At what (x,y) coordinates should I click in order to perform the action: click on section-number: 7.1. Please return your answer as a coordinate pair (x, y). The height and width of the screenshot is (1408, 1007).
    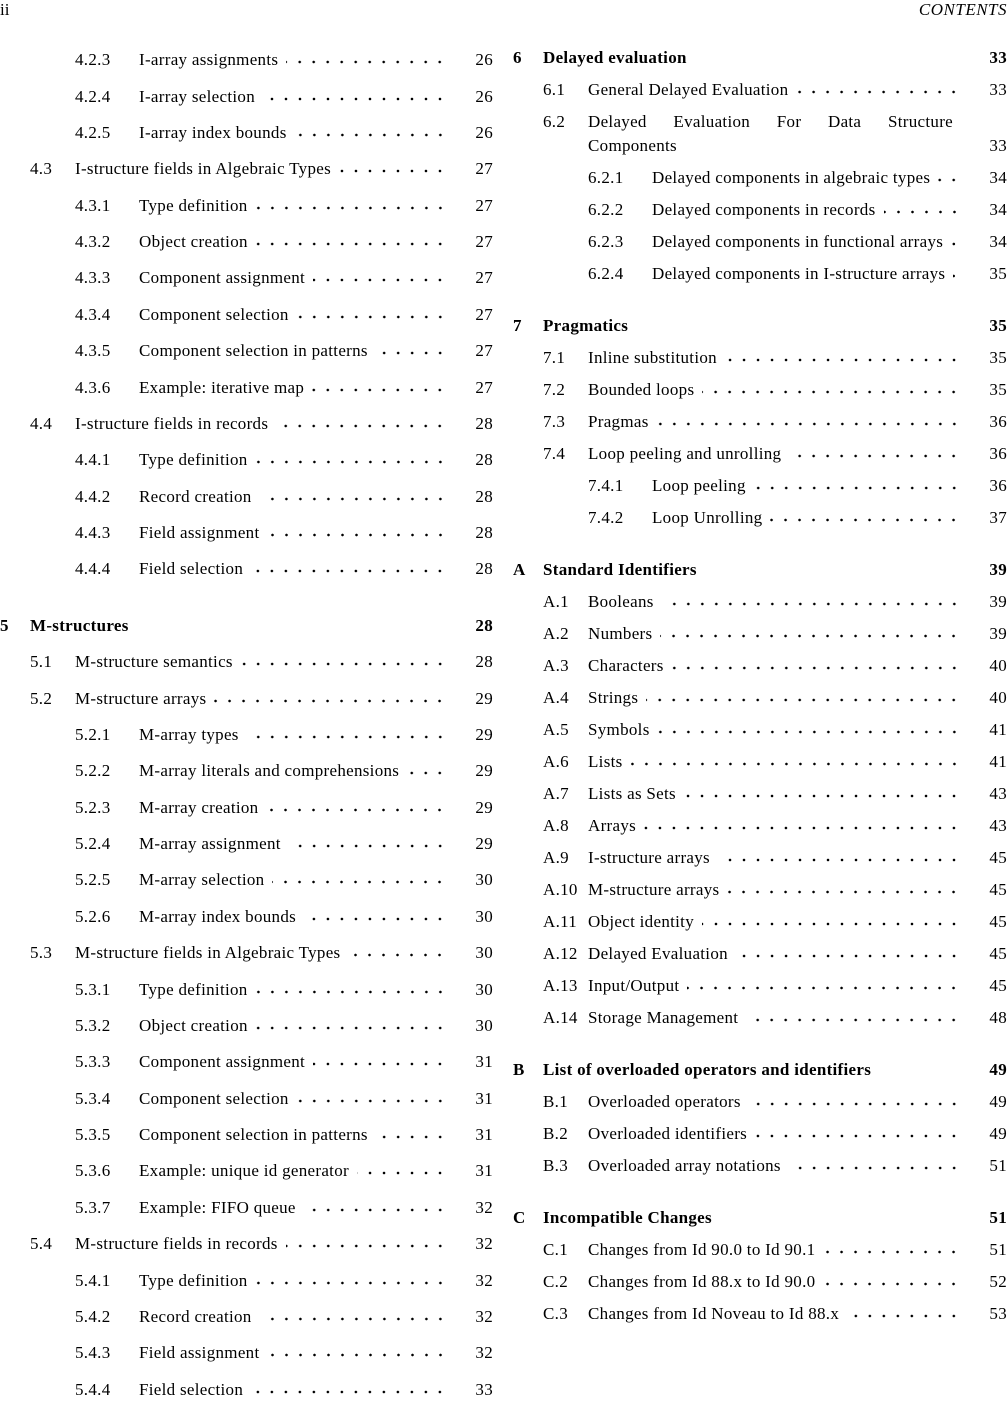
    Looking at the image, I should click on (554, 357).